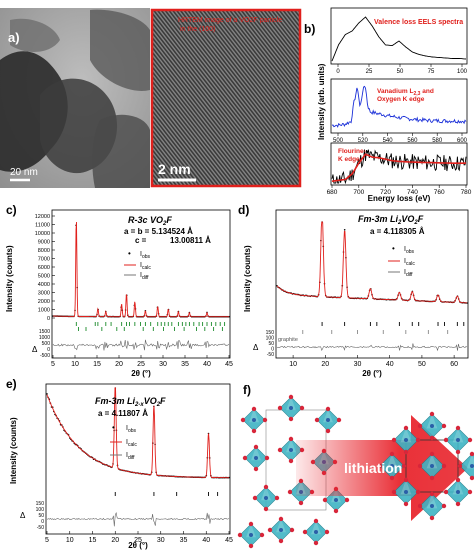 This screenshot has width=474, height=556. What do you see at coordinates (399, 198) in the screenshot?
I see `eels-xlabel: Energy loss (eV)` at bounding box center [399, 198].